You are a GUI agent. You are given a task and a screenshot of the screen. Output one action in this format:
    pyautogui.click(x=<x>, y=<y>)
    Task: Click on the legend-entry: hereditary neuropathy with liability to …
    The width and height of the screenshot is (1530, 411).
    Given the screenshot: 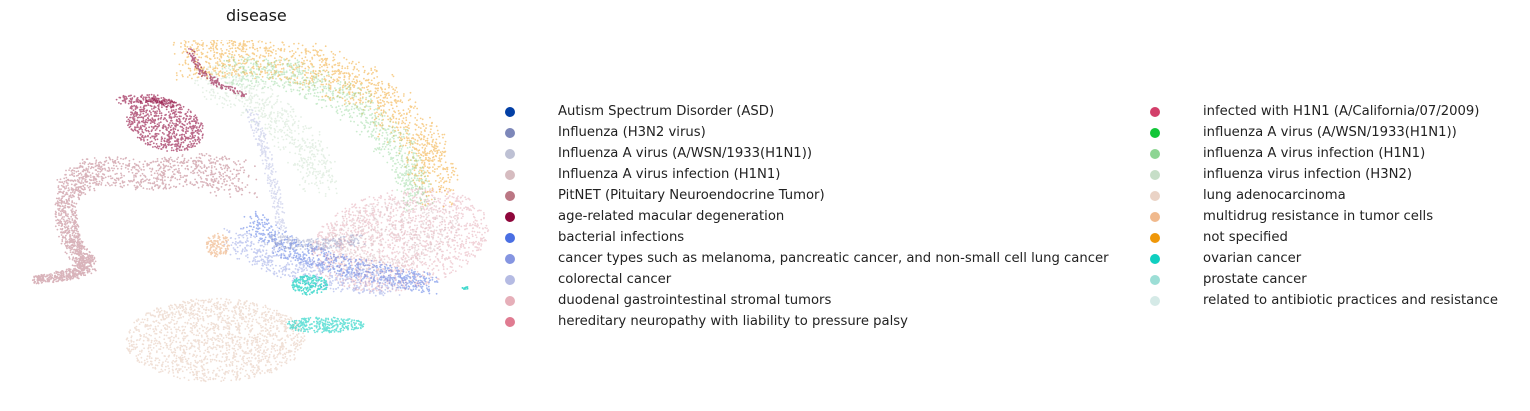 What is the action you would take?
    pyautogui.click(x=803, y=321)
    